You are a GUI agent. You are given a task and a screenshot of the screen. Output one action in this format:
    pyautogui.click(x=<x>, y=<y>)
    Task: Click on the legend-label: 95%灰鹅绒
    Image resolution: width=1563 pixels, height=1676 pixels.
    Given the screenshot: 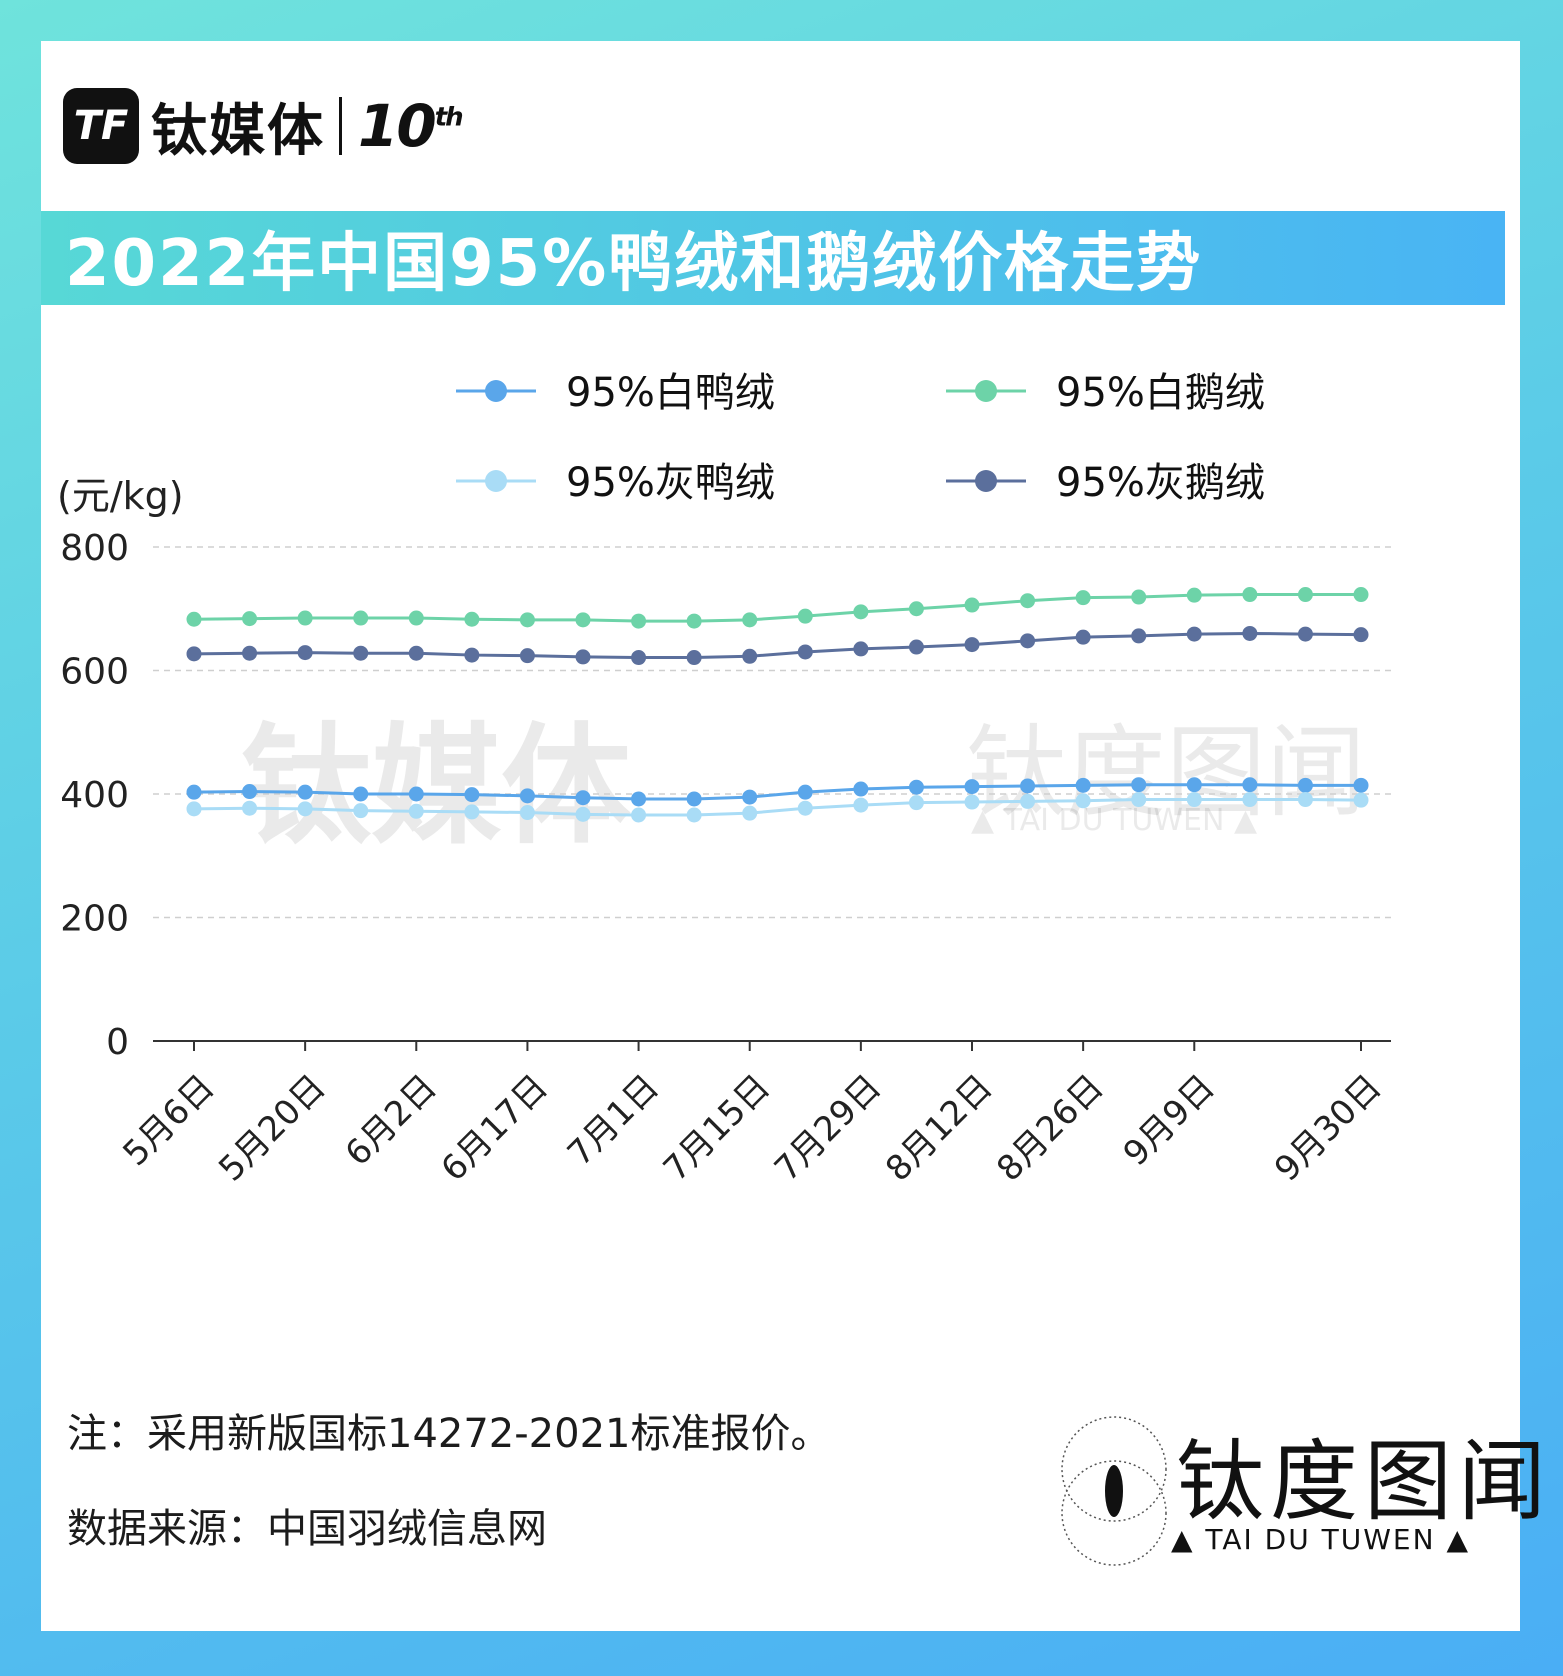 What is the action you would take?
    pyautogui.click(x=1160, y=483)
    